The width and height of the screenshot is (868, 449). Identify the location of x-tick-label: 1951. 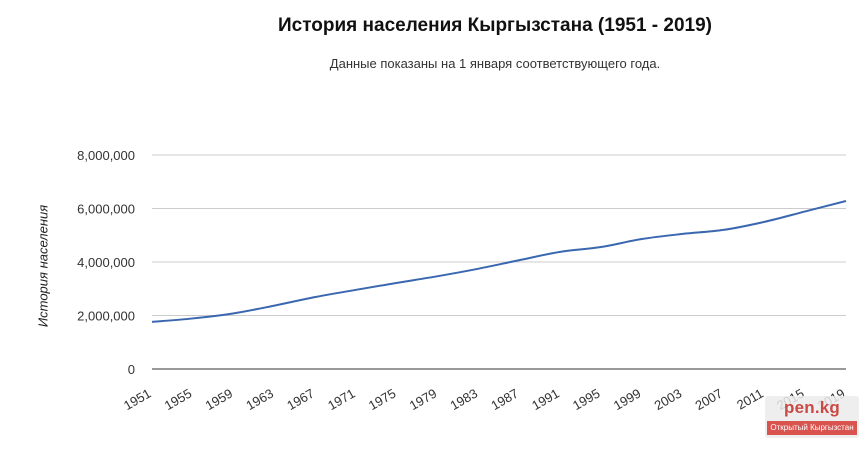
(137, 399).